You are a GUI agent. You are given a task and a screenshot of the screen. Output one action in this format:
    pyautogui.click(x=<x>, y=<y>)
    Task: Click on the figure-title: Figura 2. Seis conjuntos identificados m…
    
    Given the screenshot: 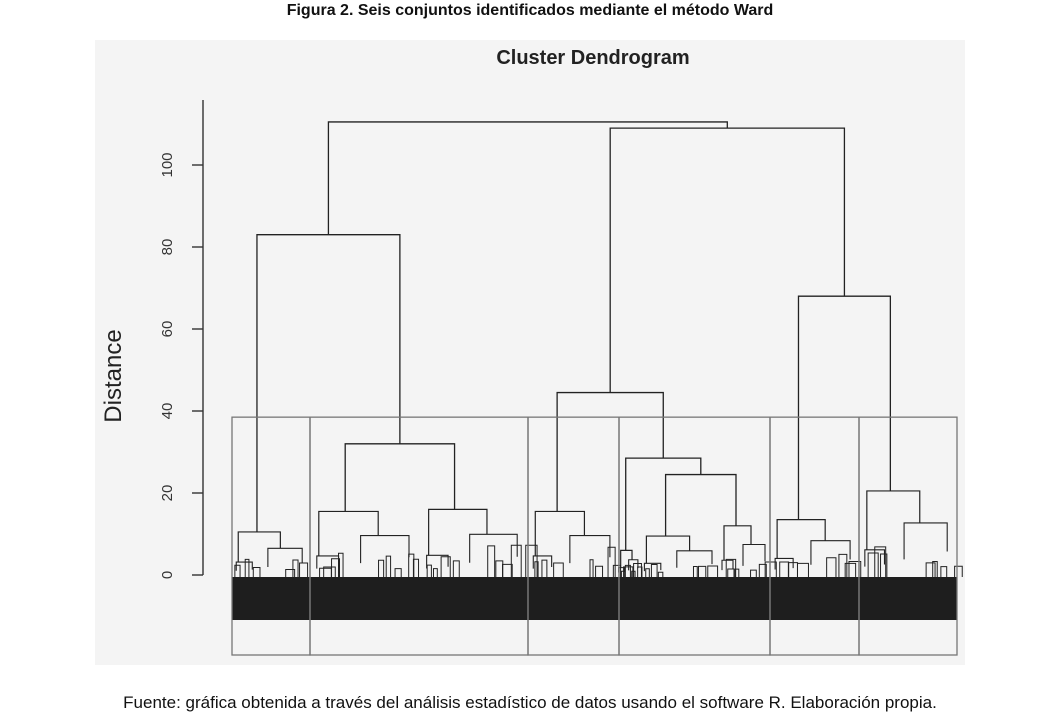 What is the action you would take?
    pyautogui.click(x=530, y=10)
    